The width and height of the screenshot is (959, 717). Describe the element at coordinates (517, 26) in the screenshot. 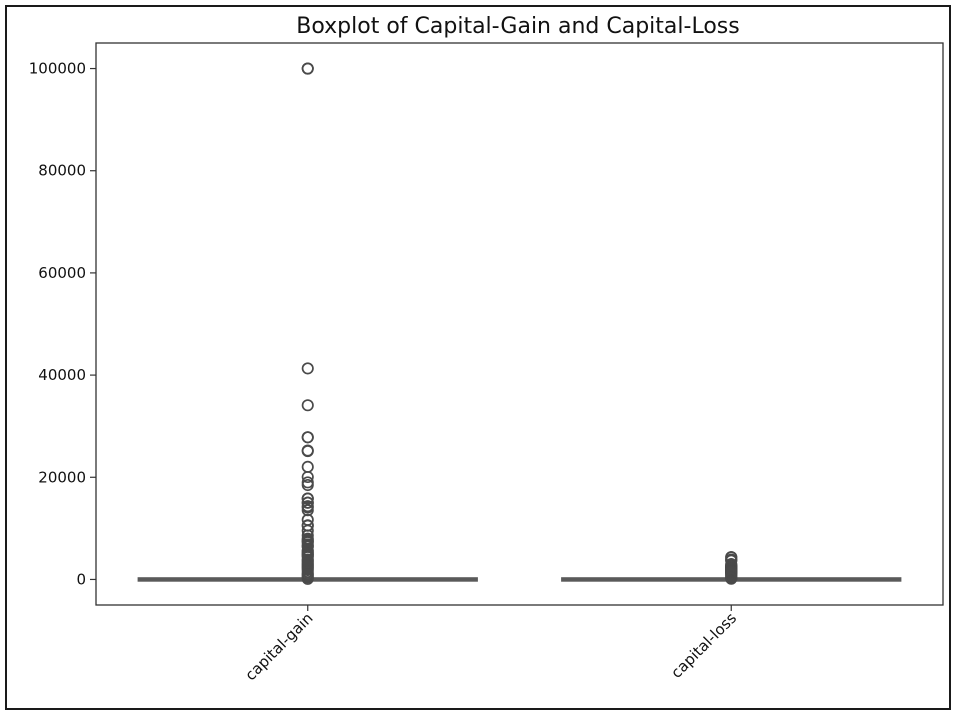

I see `chart-title: Boxplot of Capital-Gain and Capital-Loss` at that location.